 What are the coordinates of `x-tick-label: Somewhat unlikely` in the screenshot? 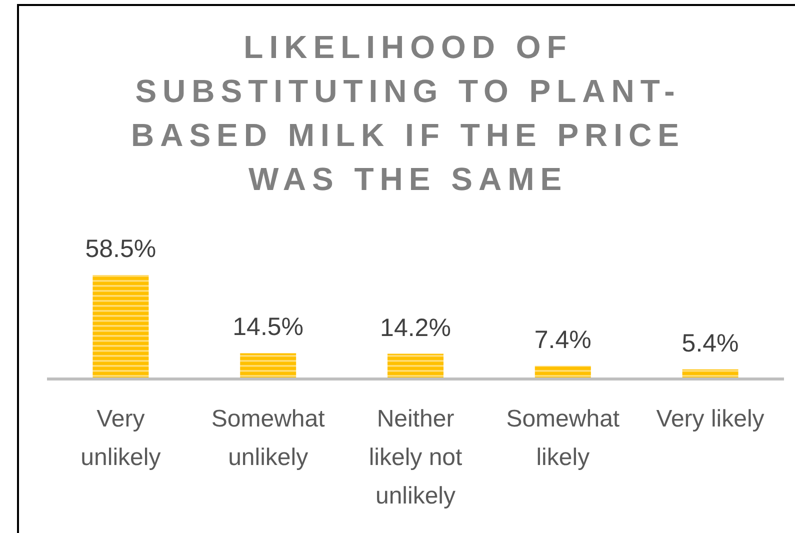 It's located at (268, 438).